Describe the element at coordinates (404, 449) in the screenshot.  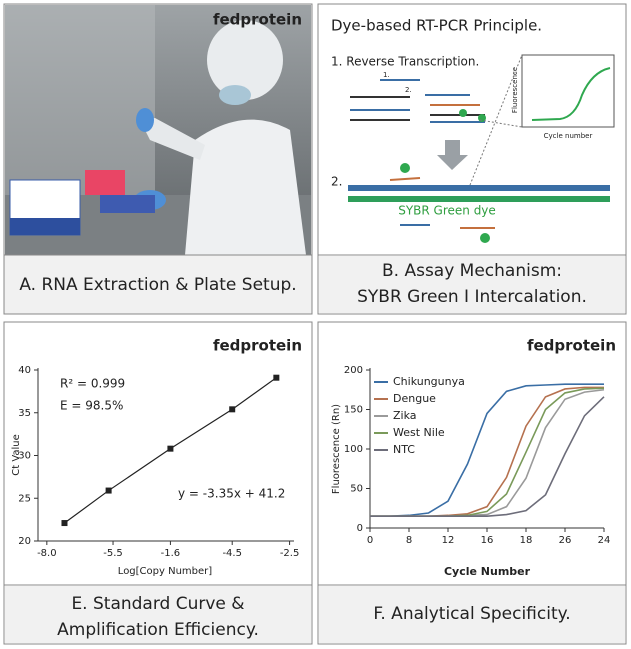
I see `legend-label: NTC` at that location.